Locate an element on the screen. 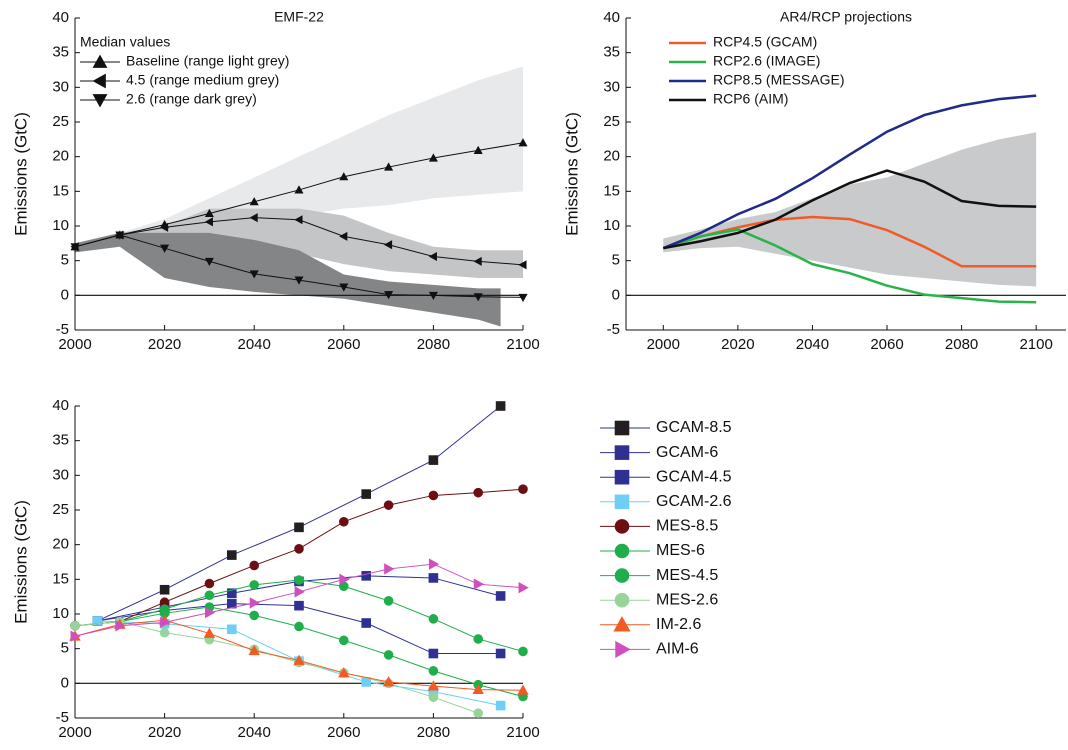 Image resolution: width=1068 pixels, height=750 pixels. y-tick-label: -5 is located at coordinates (62, 329).